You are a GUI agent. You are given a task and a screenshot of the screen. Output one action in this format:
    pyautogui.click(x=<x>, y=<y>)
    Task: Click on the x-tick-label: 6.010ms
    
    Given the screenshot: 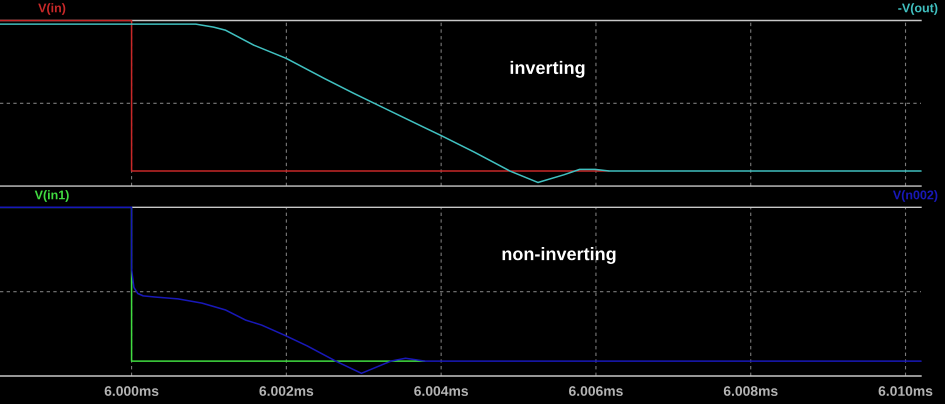 What is the action you would take?
    pyautogui.click(x=905, y=391)
    